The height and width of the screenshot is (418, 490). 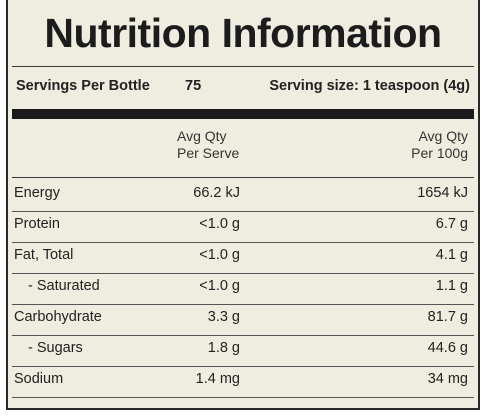 I want to click on per-serve-value: 66.2 kJ, so click(x=216, y=193).